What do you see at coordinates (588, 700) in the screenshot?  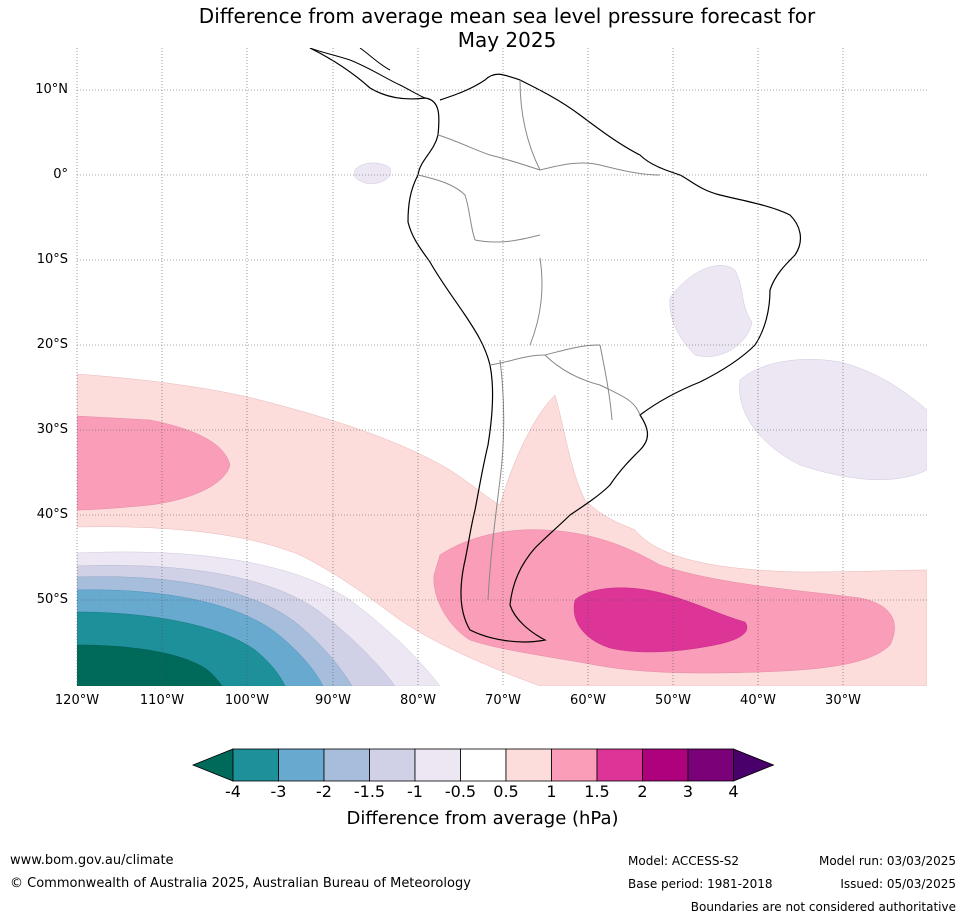 I see `longitude-label: 60°W` at bounding box center [588, 700].